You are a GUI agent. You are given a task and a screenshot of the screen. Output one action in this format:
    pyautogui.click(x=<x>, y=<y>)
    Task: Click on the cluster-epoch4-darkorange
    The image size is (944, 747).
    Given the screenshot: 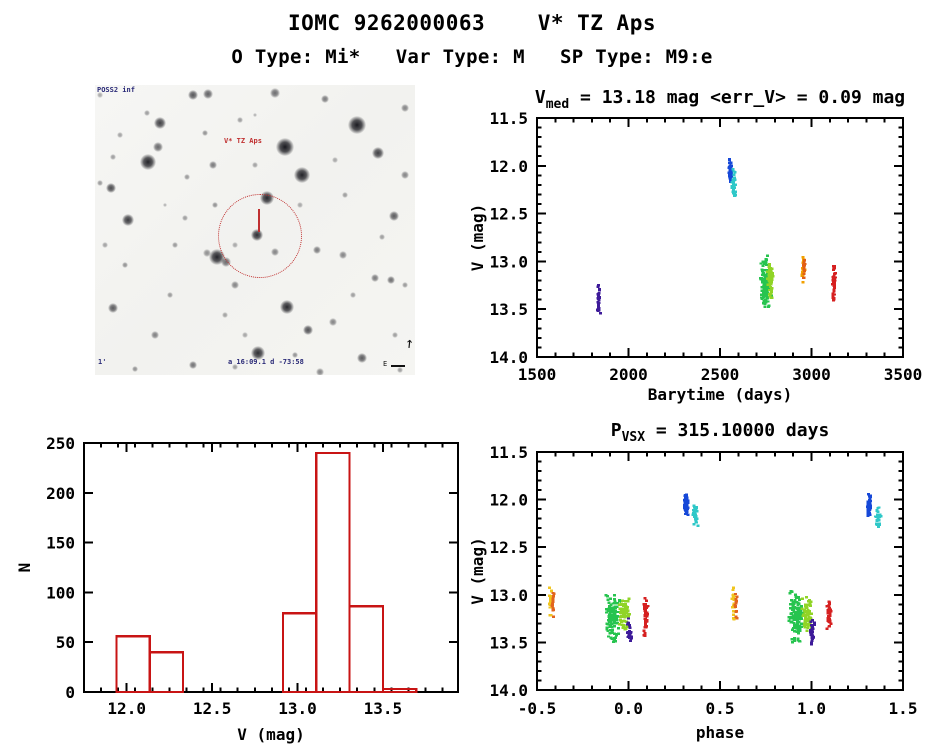 What is the action you would take?
    pyautogui.click(x=804, y=269)
    